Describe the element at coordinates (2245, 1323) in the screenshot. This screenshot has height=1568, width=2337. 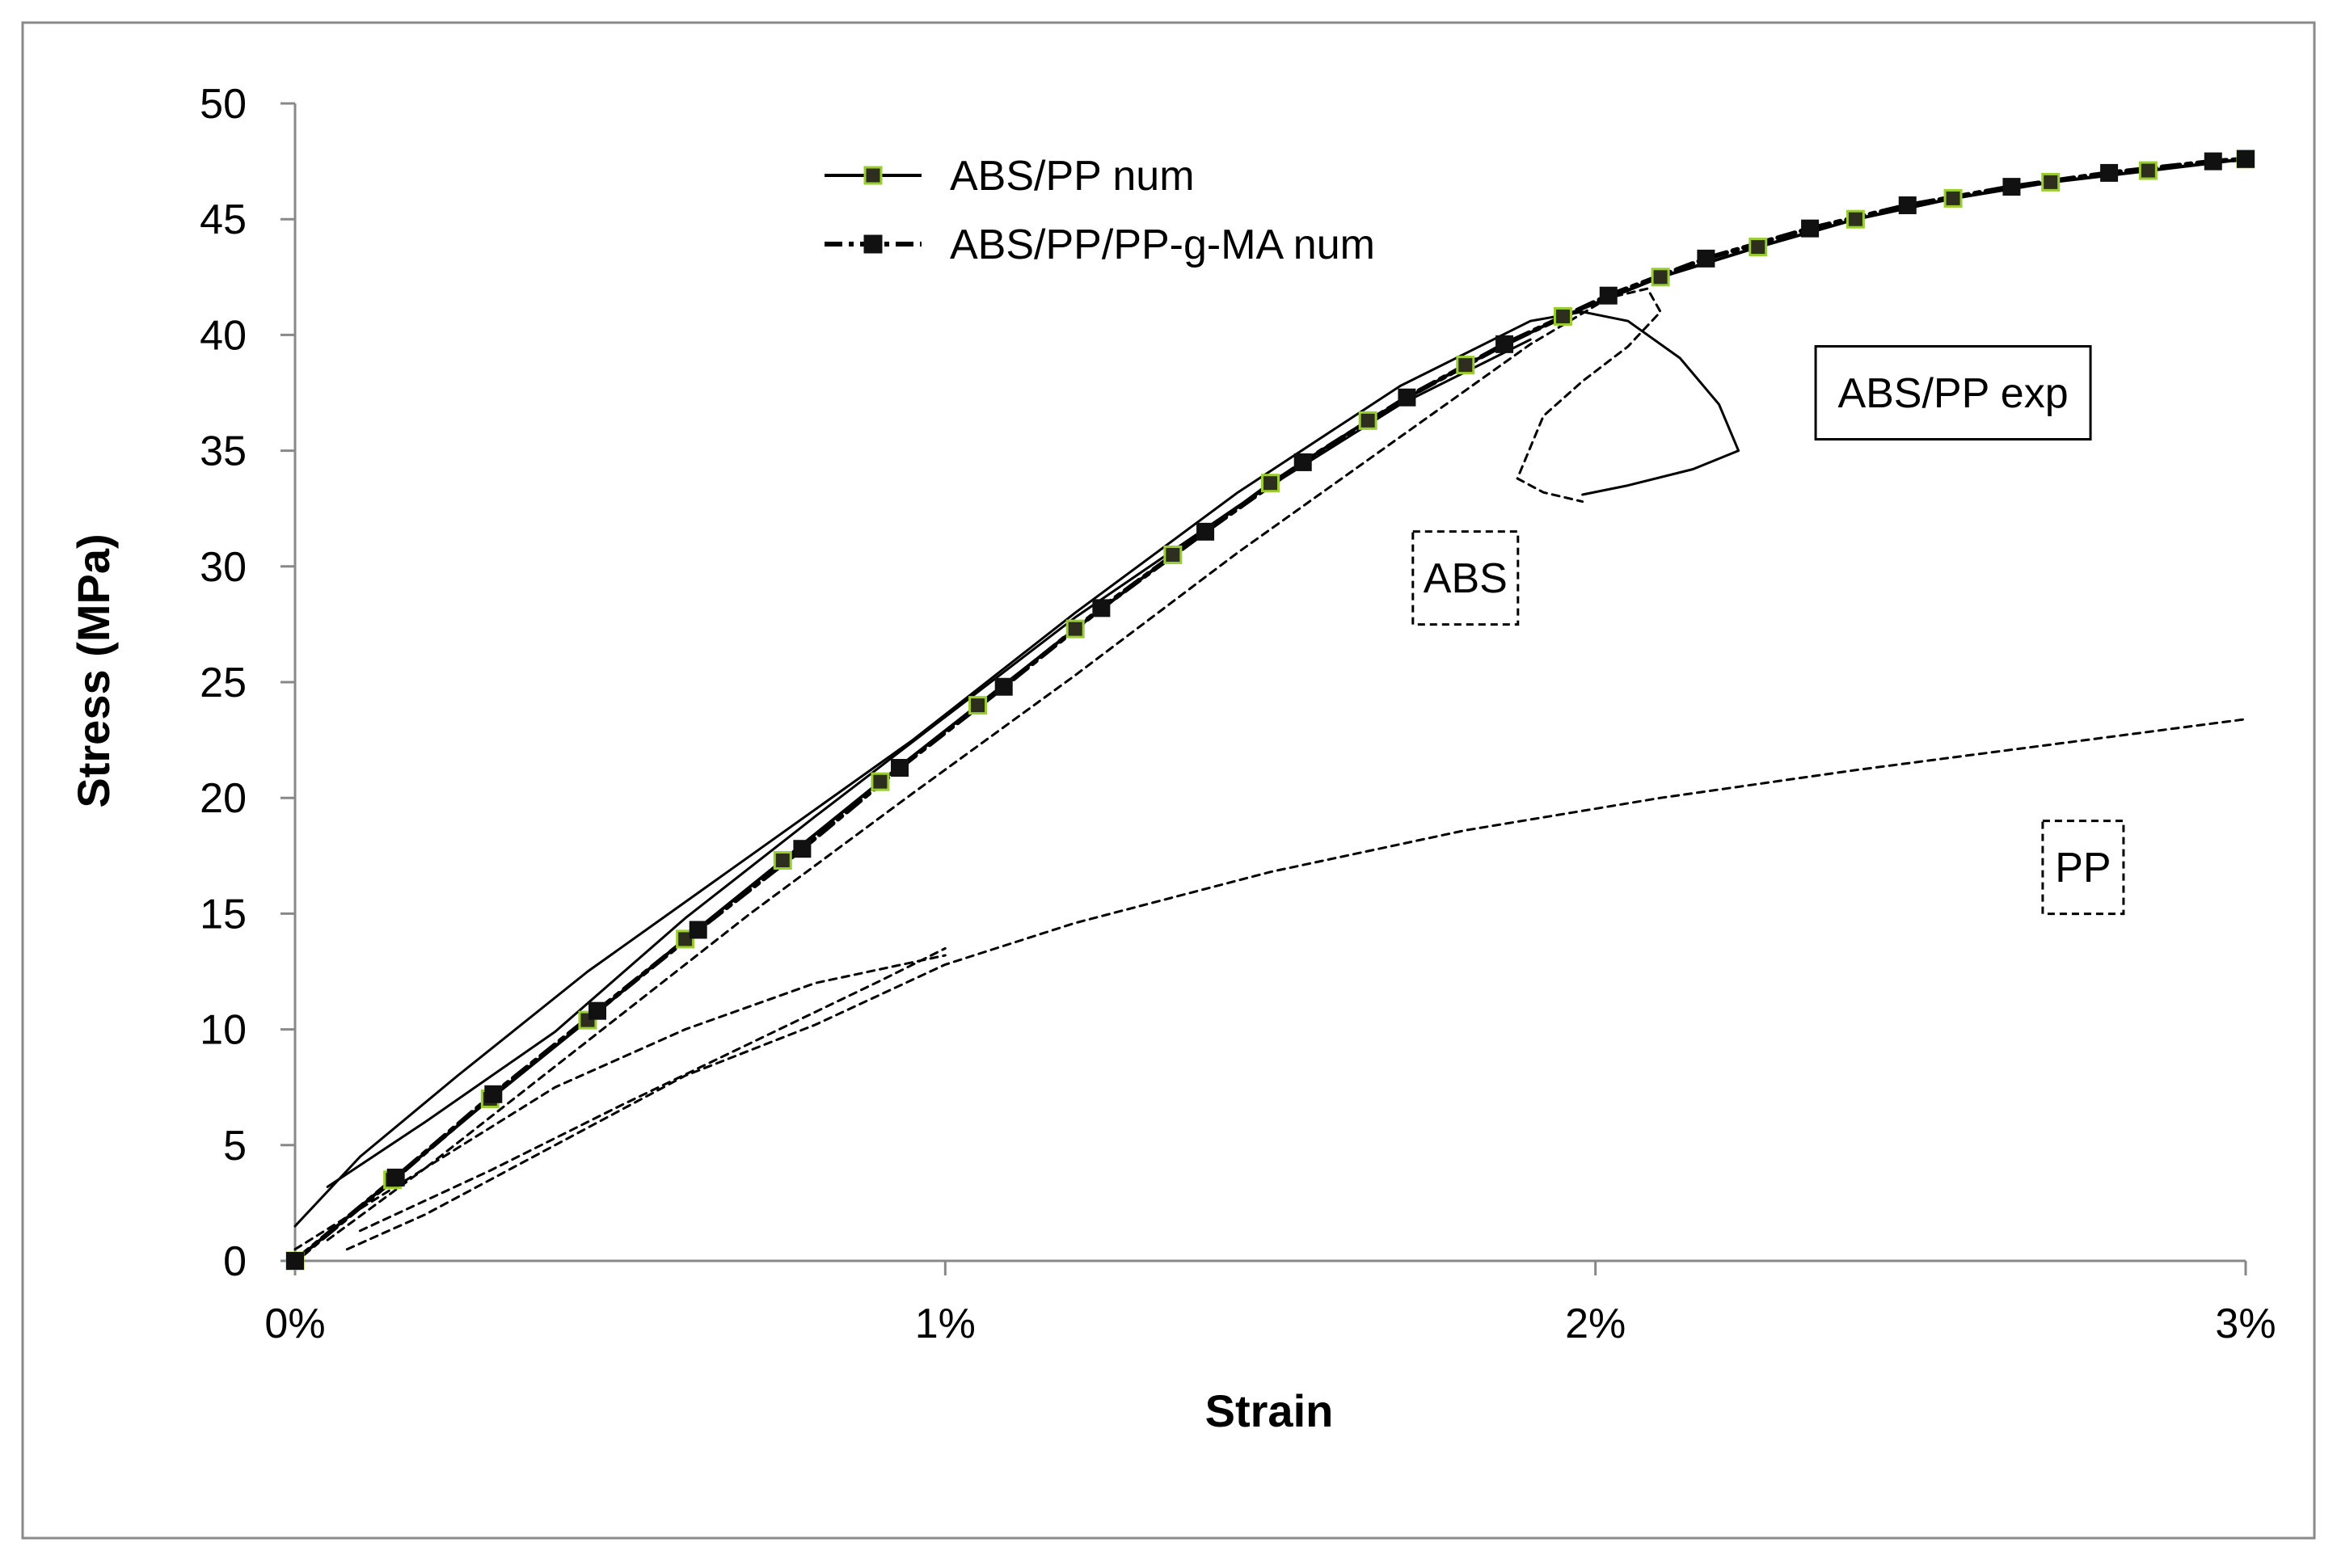
I see `x-tick-label: 3%` at that location.